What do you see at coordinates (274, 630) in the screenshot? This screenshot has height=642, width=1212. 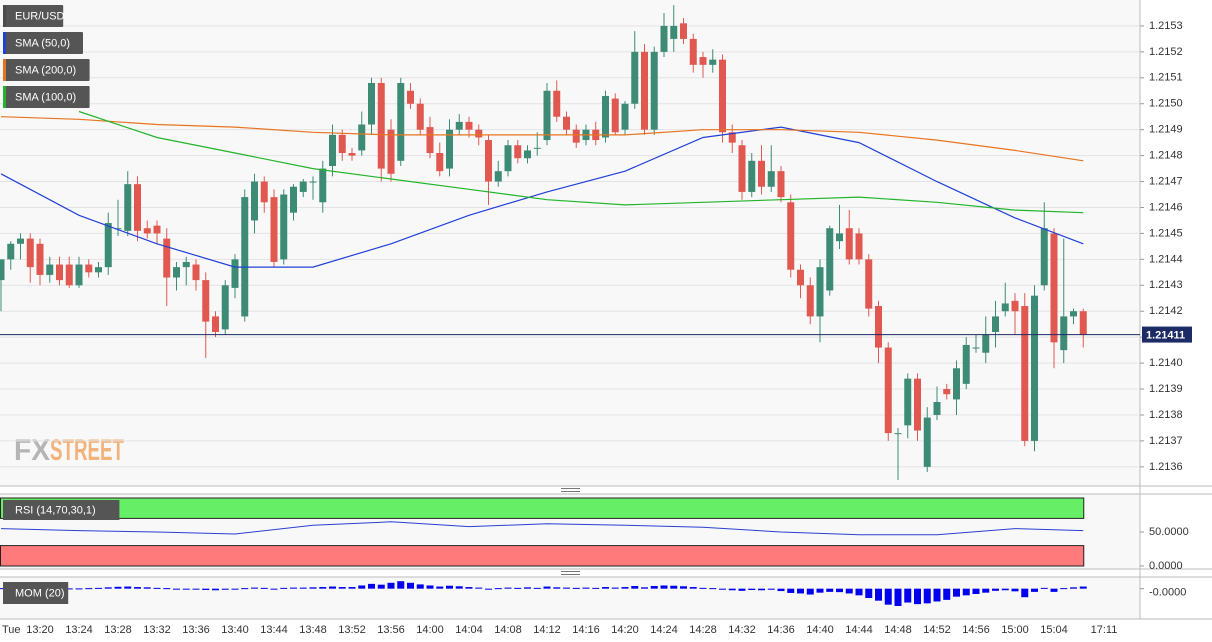 I see `x-tick-label: 13:44` at bounding box center [274, 630].